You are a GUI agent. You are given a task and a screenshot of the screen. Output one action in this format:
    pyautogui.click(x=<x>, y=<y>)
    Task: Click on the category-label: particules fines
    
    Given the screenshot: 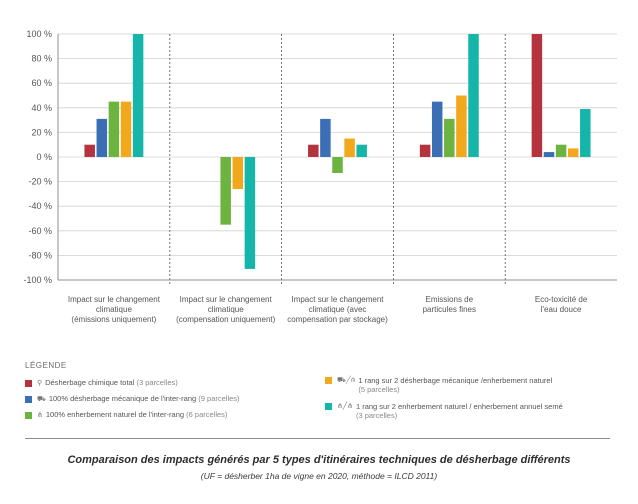 What is the action you would take?
    pyautogui.click(x=449, y=309)
    